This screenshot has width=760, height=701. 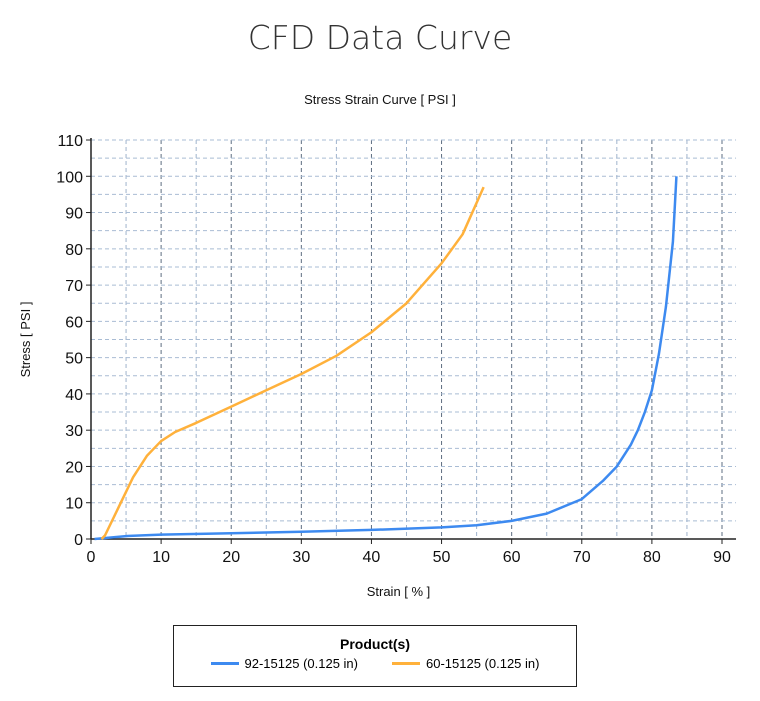 I want to click on x-tick-label: 0, so click(x=91, y=557).